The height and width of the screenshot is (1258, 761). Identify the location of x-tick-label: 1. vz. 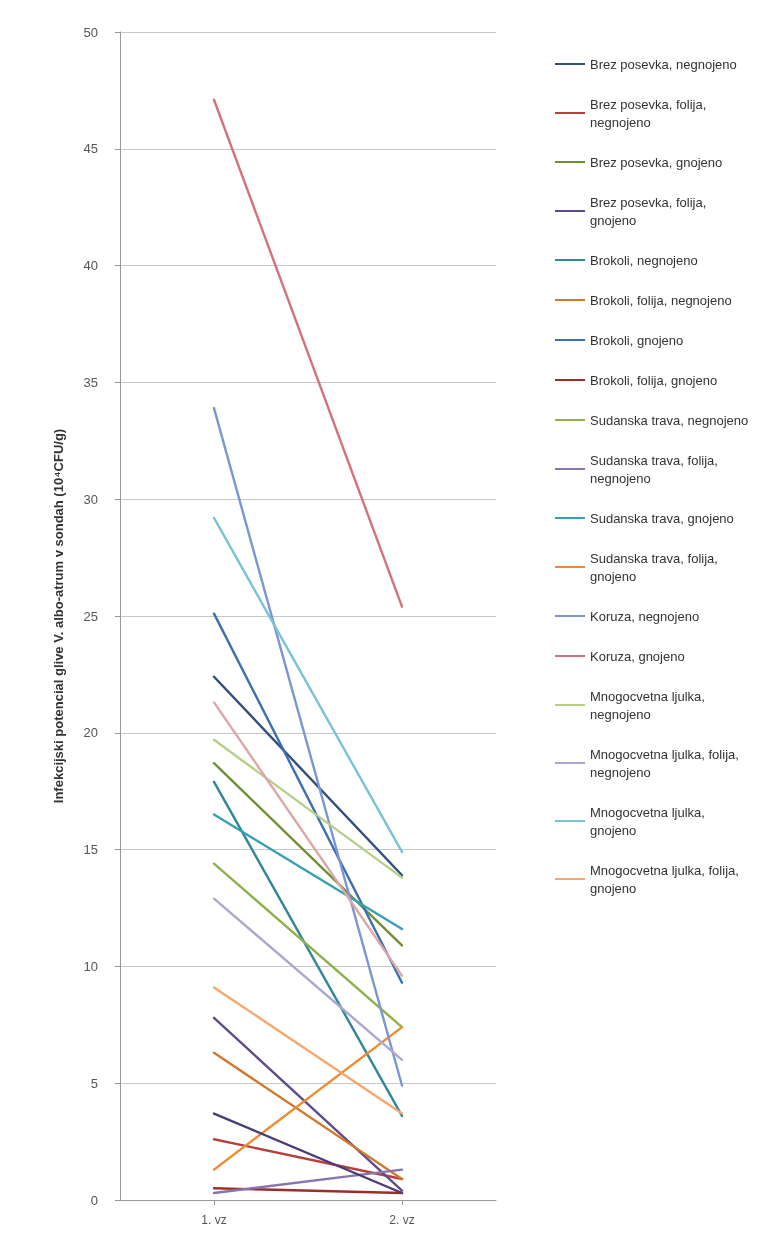
(214, 1220).